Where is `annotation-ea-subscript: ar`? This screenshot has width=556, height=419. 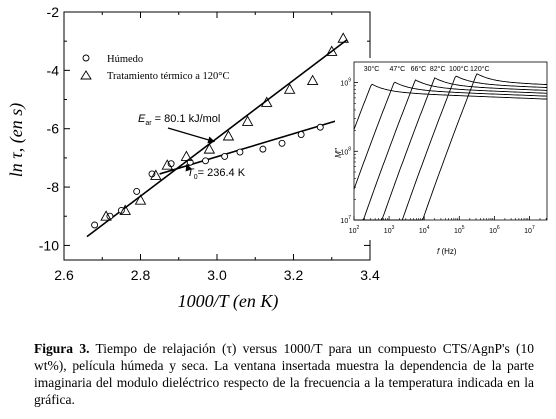
annotation-ea-subscript: ar is located at coordinates (148, 123).